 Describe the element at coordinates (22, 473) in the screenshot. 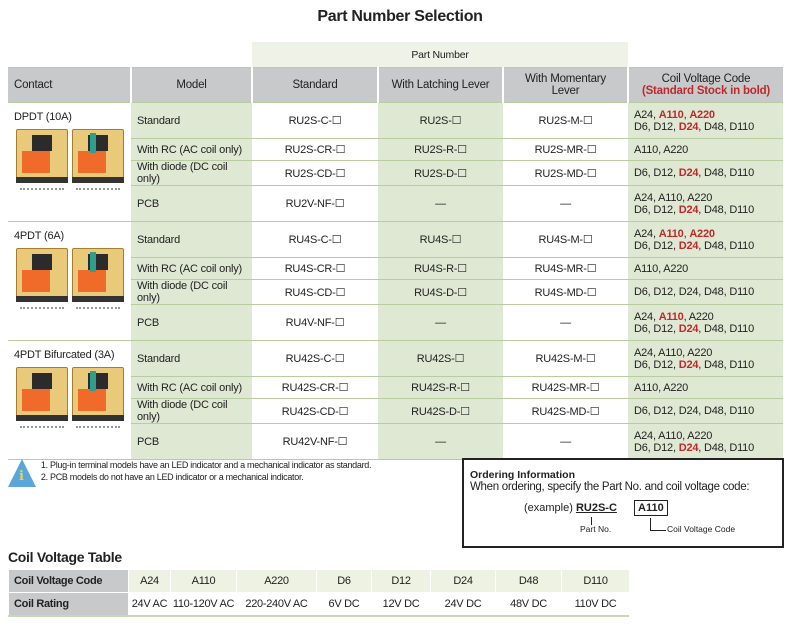

I see `info-icon: i` at that location.